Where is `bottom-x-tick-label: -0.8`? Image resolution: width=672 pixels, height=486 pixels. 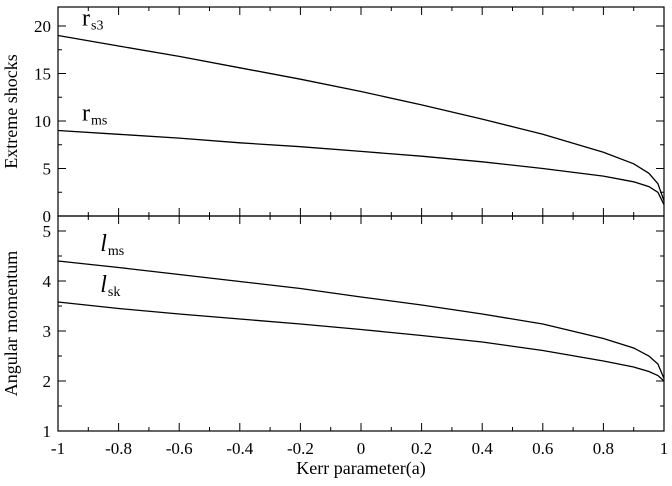 bottom-x-tick-label: -0.8 is located at coordinates (118, 448).